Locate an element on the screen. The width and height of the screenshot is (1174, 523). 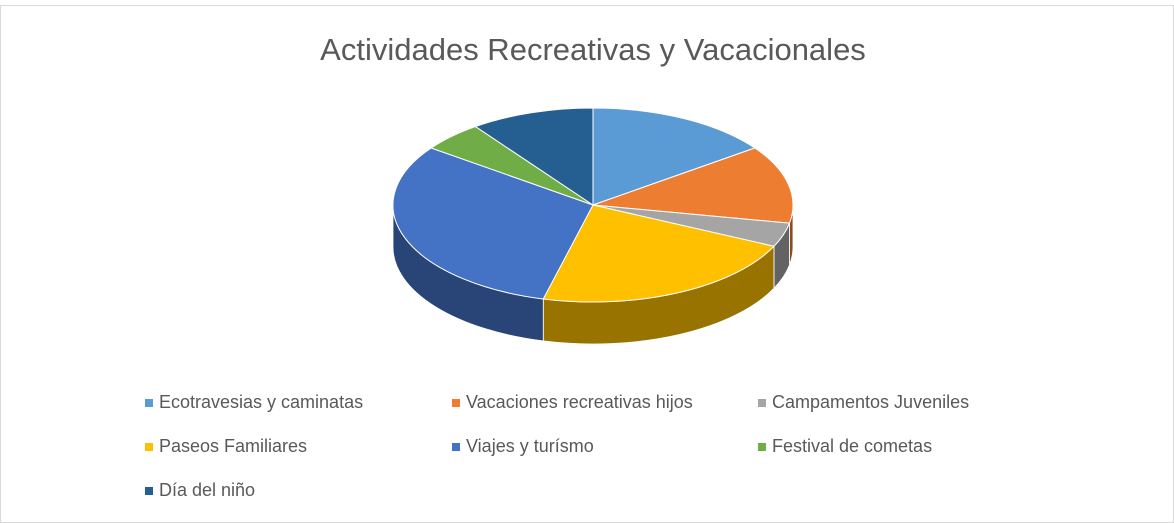
chart-title: Actividades Recreativas y Vacacionales is located at coordinates (593, 49).